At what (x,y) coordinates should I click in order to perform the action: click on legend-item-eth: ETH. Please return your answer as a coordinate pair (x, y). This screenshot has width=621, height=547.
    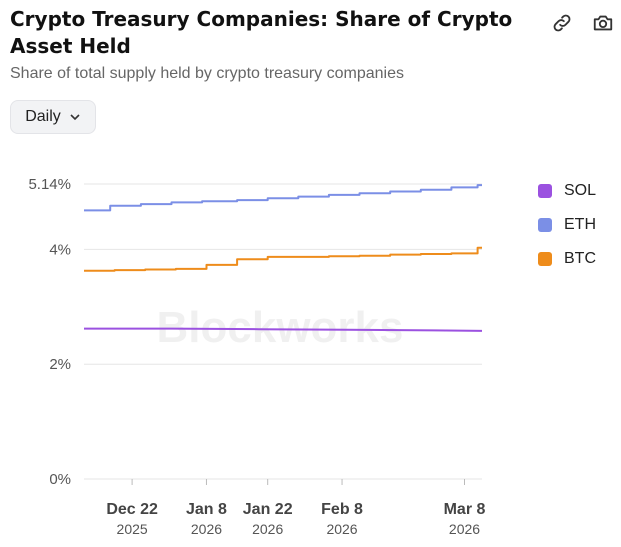
    Looking at the image, I should click on (567, 225).